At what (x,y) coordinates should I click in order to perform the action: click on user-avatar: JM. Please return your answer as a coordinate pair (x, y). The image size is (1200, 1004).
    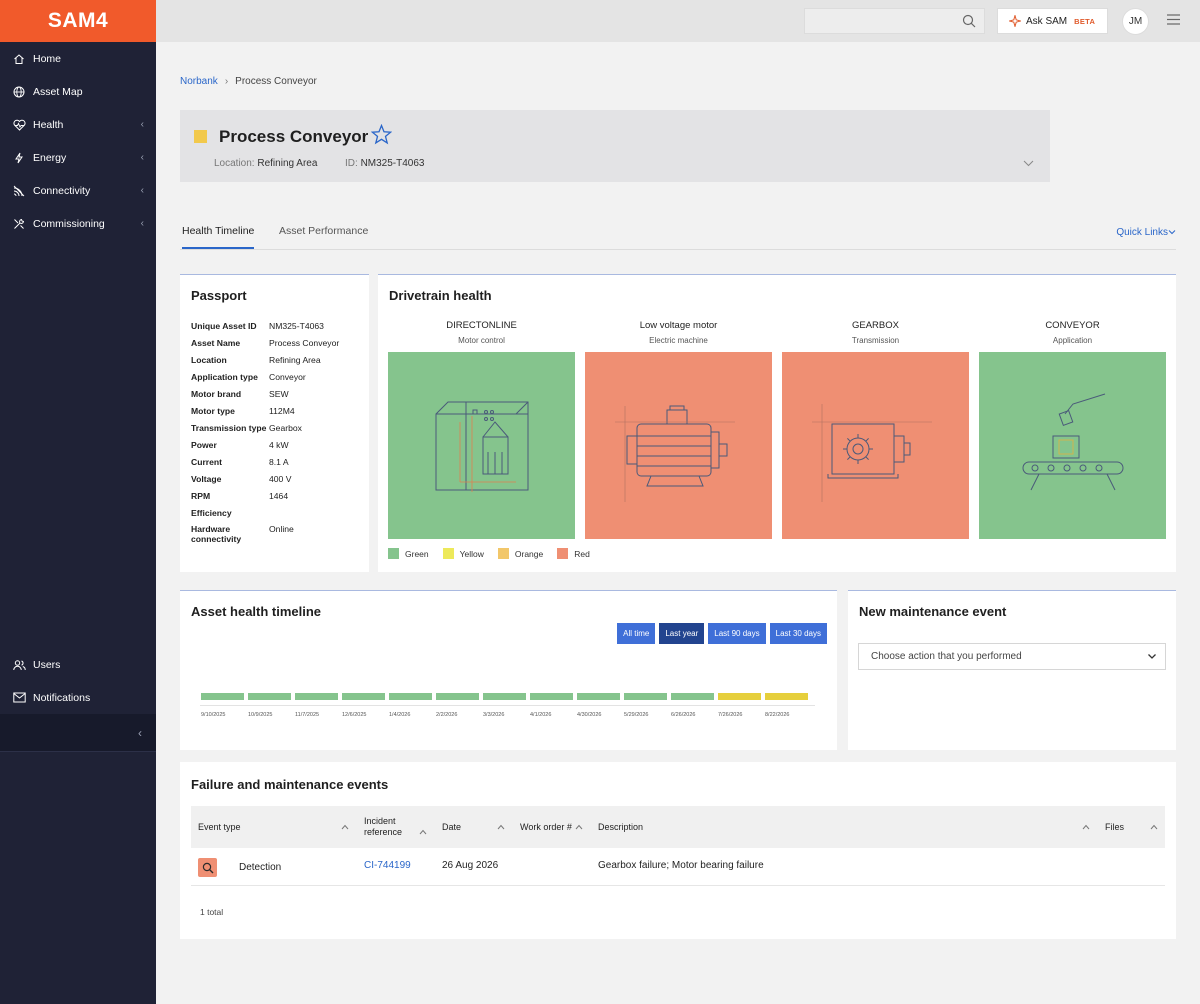
    Looking at the image, I should click on (1135, 21).